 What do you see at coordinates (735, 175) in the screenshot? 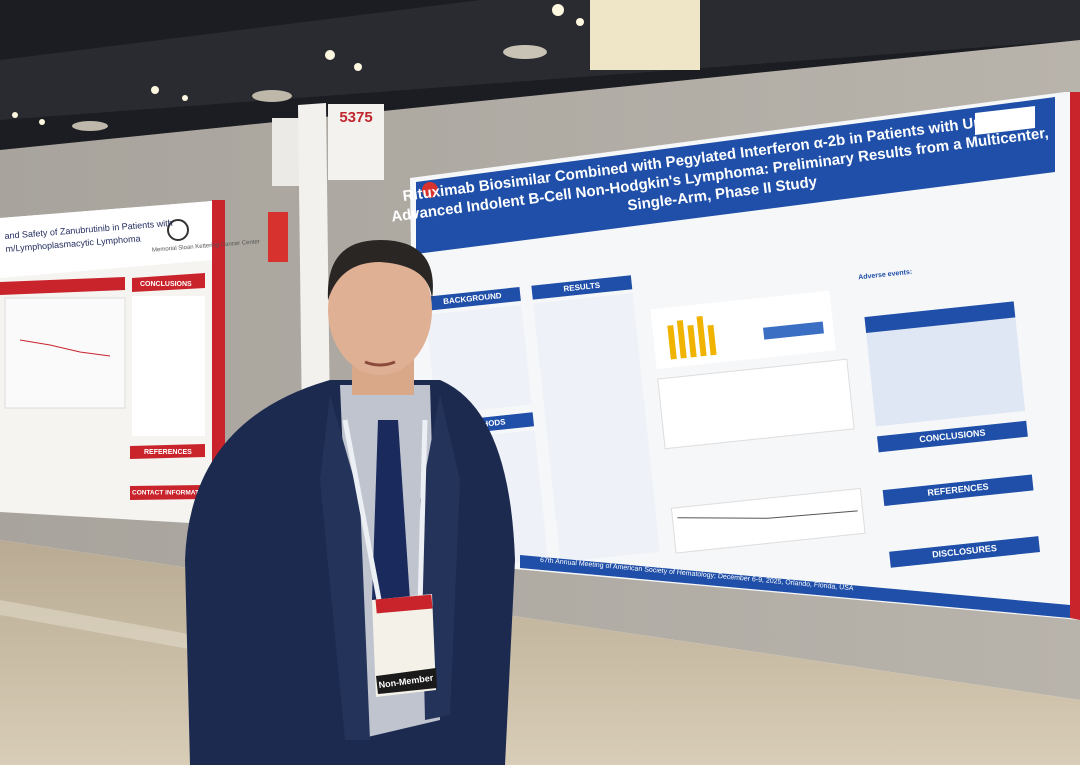
I see `title-banner` at bounding box center [735, 175].